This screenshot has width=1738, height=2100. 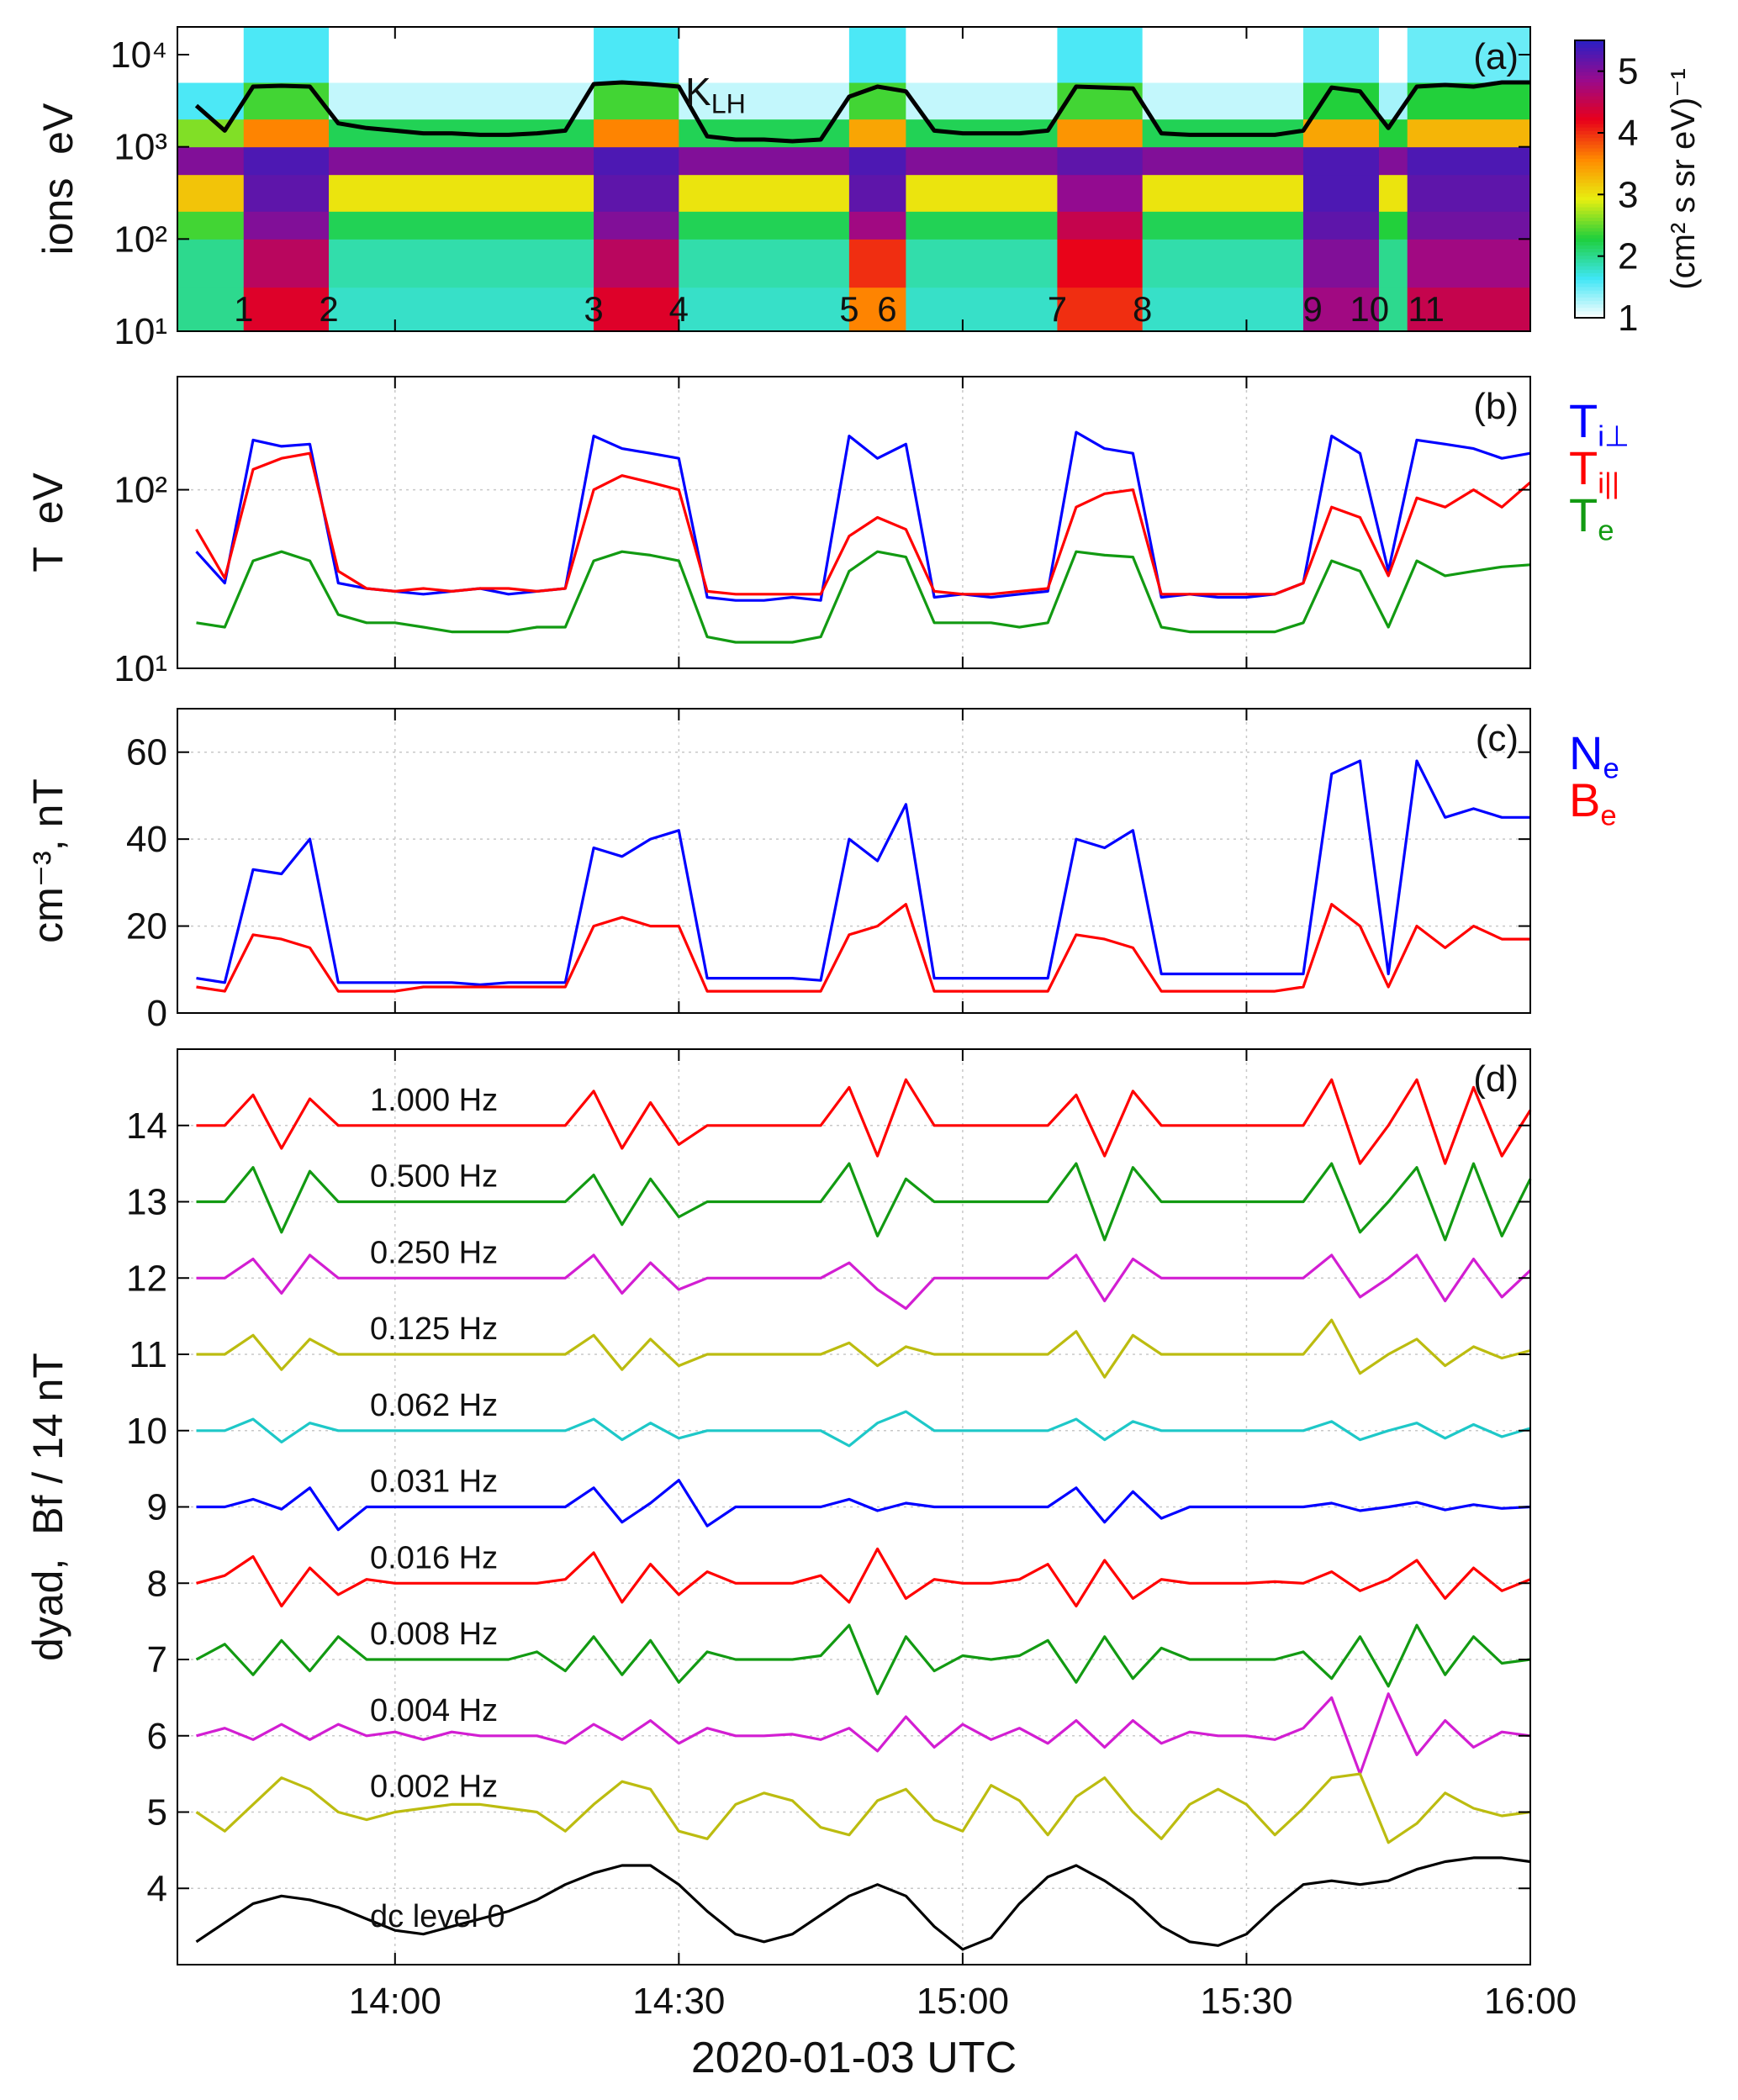 I want to click on legend-entry: Ti||, so click(x=1594, y=470).